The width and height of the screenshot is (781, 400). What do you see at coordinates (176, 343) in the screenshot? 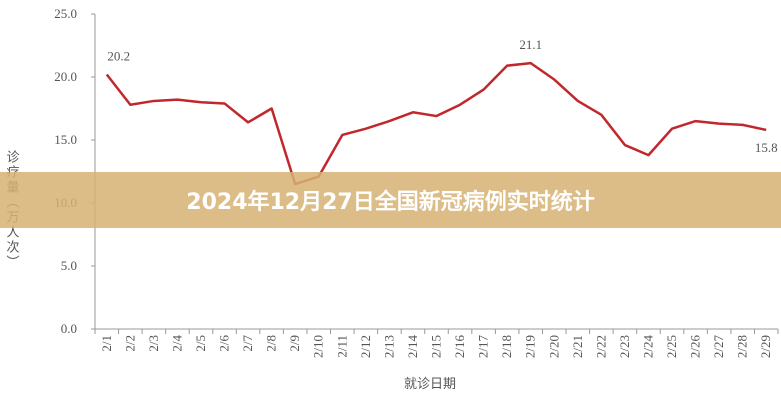
I see `x-tick-label: 2/4` at bounding box center [176, 343].